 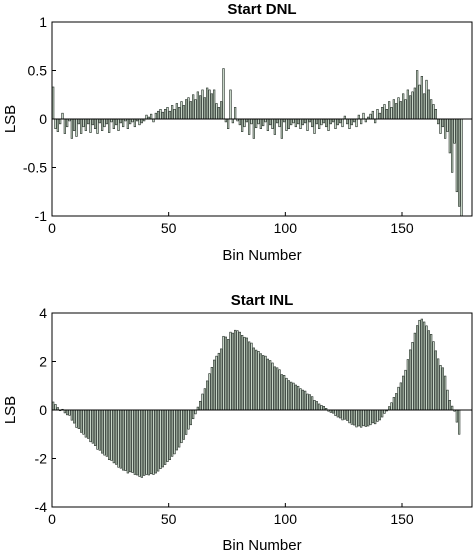 What do you see at coordinates (261, 9) in the screenshot?
I see `dnl-title: Start DNL` at bounding box center [261, 9].